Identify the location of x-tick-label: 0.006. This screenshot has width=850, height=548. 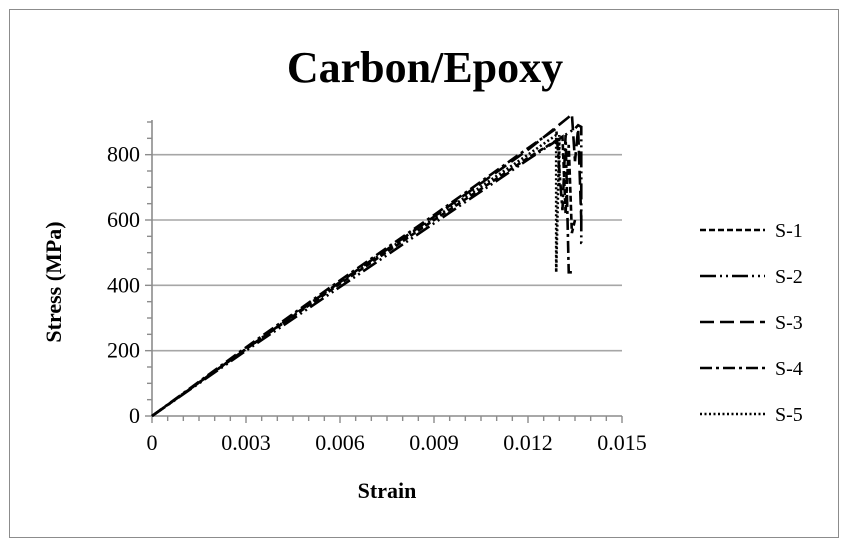
(340, 442).